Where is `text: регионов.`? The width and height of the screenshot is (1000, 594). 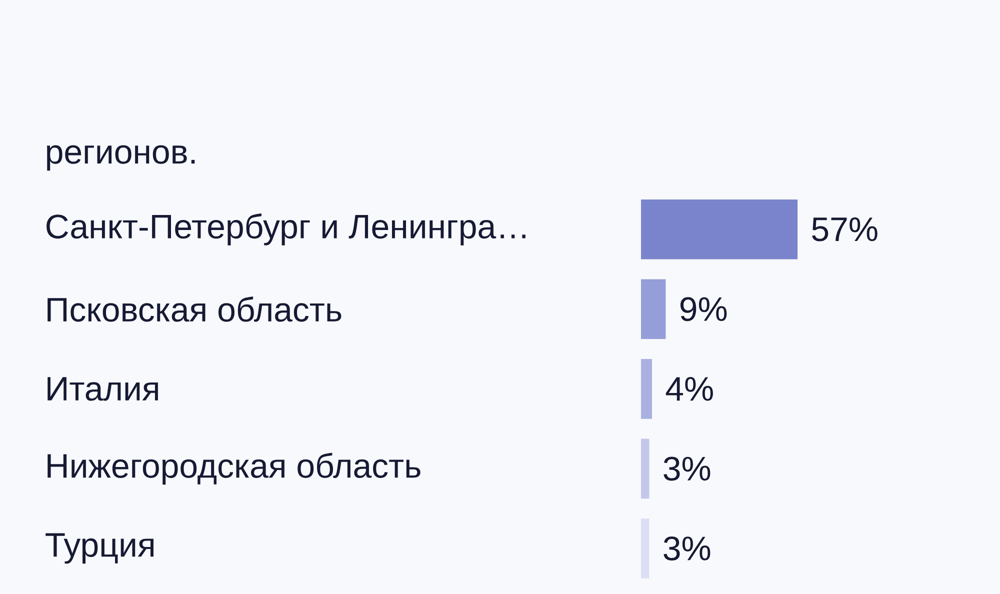
text: регионов. is located at coordinates (121, 157).